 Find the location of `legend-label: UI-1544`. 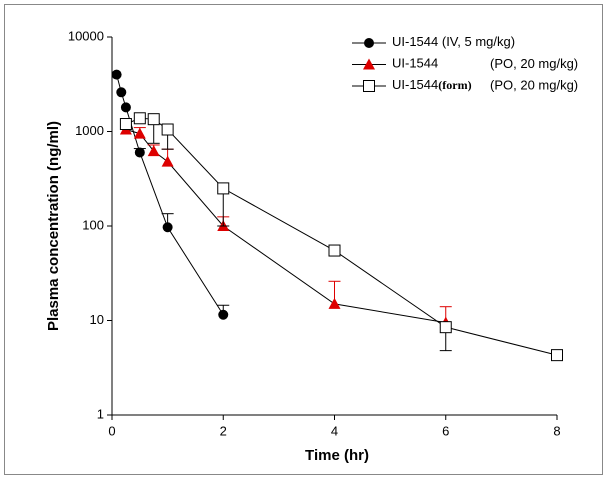

legend-label: UI-1544 is located at coordinates (415, 63).